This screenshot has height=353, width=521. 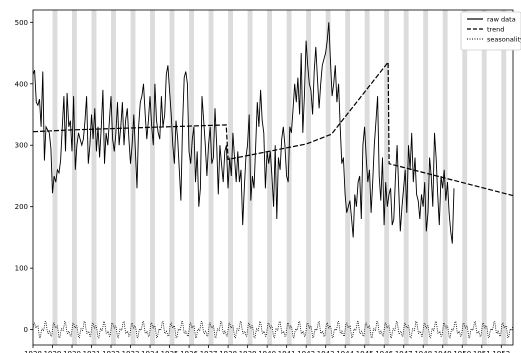 I want to click on legend-raw-label: raw data, so click(x=501, y=20).